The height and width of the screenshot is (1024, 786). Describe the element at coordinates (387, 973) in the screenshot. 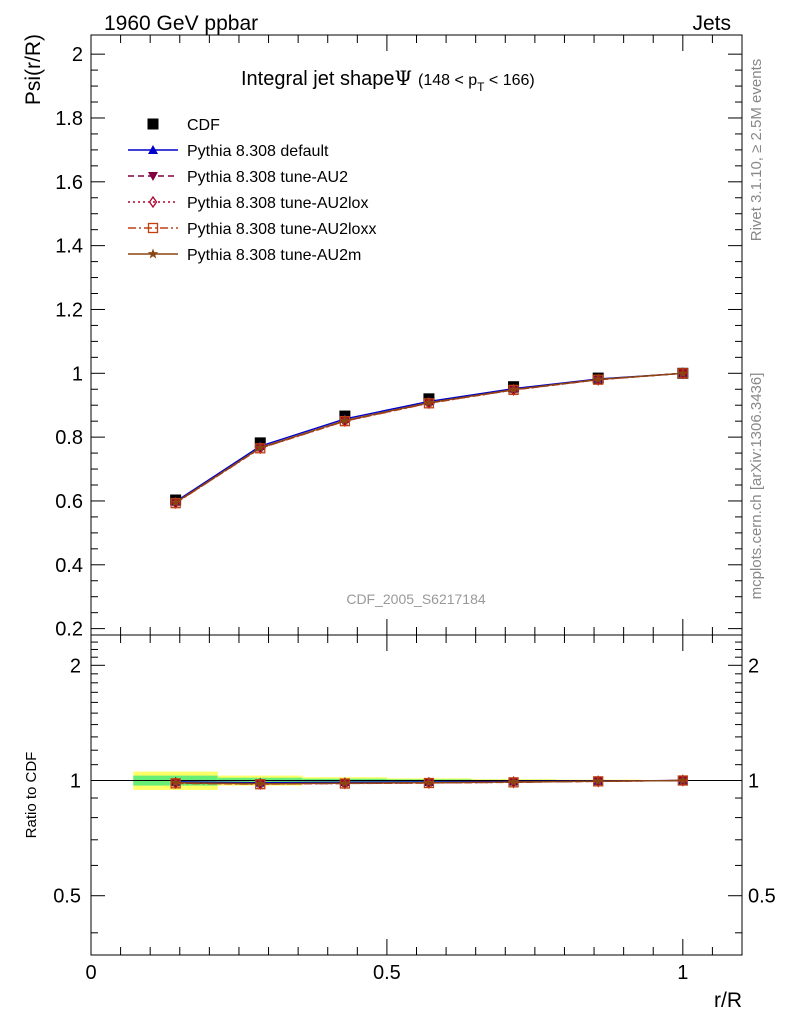

I see `xtick-label: 0.5` at that location.